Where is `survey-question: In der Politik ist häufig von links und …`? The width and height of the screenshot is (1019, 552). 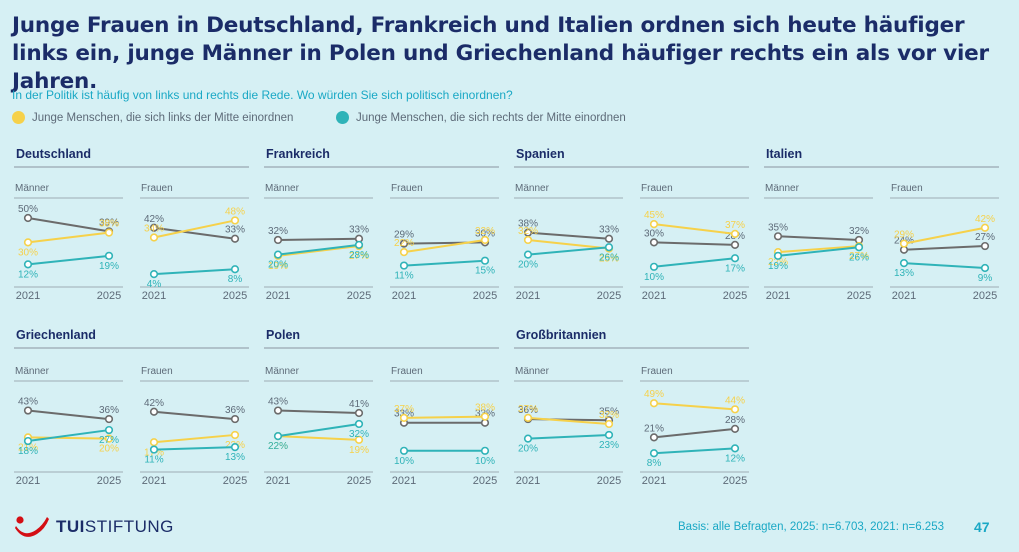
survey-question: In der Politik ist häufig von links und … is located at coordinates (262, 95).